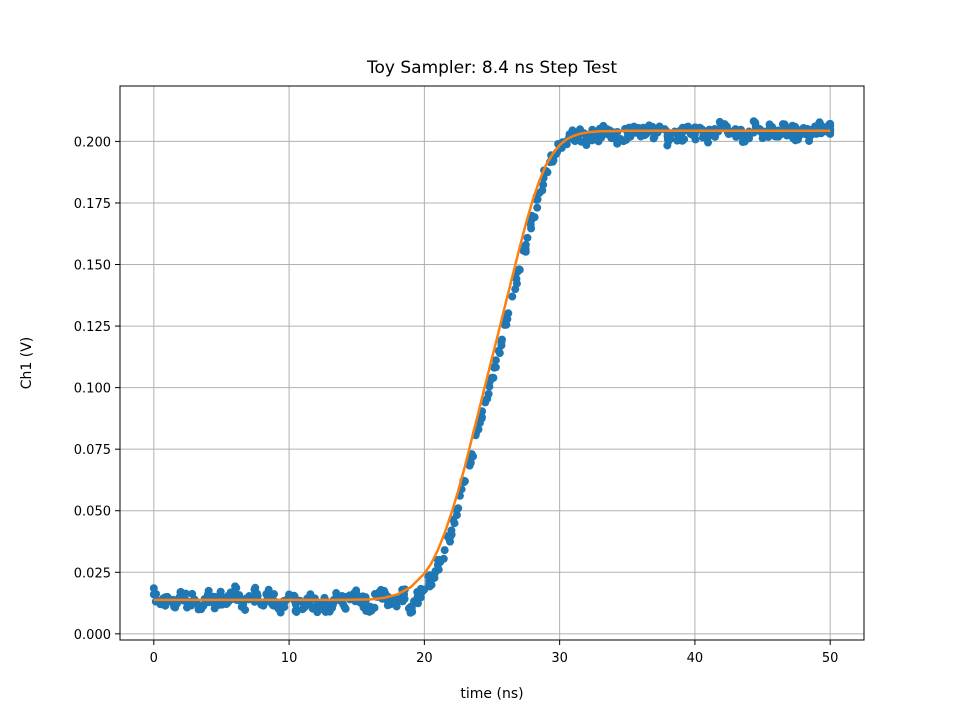 The height and width of the screenshot is (720, 960). I want to click on y-tick-label: 0.000, so click(92, 635).